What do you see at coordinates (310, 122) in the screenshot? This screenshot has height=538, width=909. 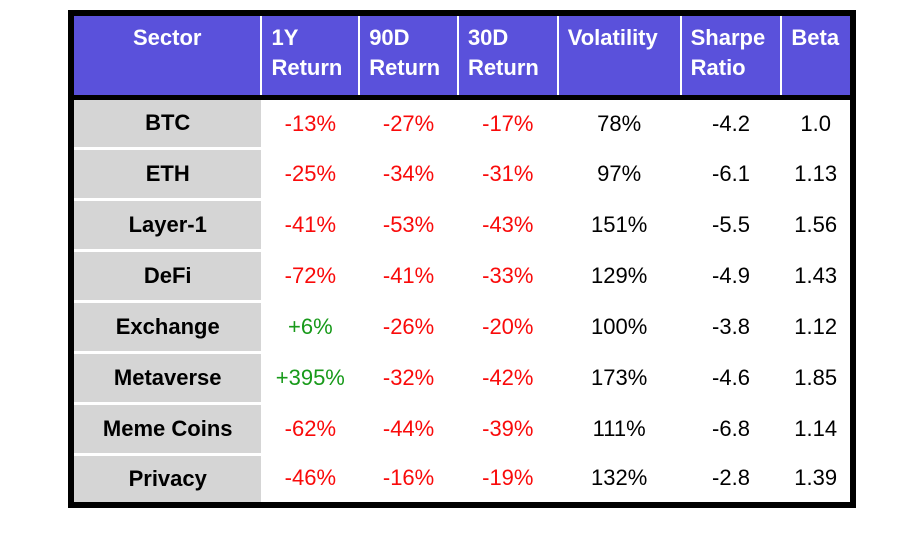 I see `value-cell-1y: -13%` at bounding box center [310, 122].